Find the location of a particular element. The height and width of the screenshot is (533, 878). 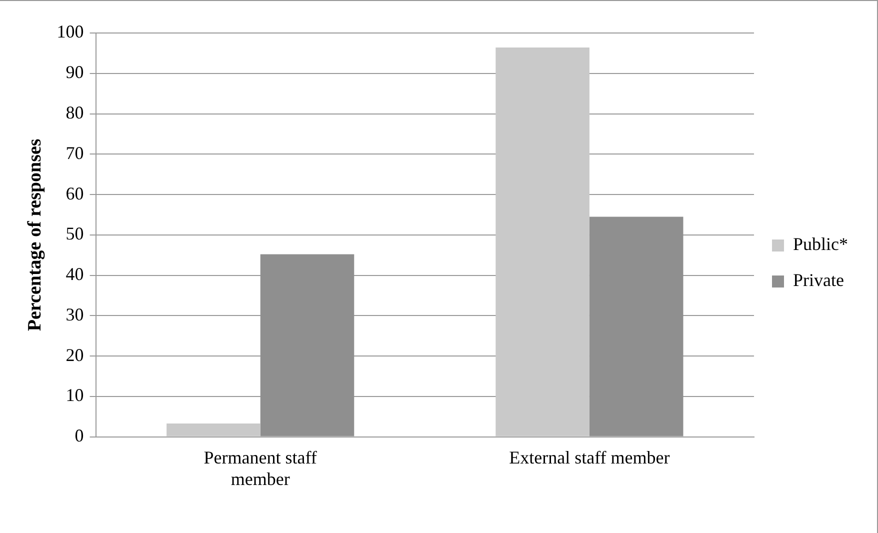

y-tick-label: 0 is located at coordinates (79, 436).